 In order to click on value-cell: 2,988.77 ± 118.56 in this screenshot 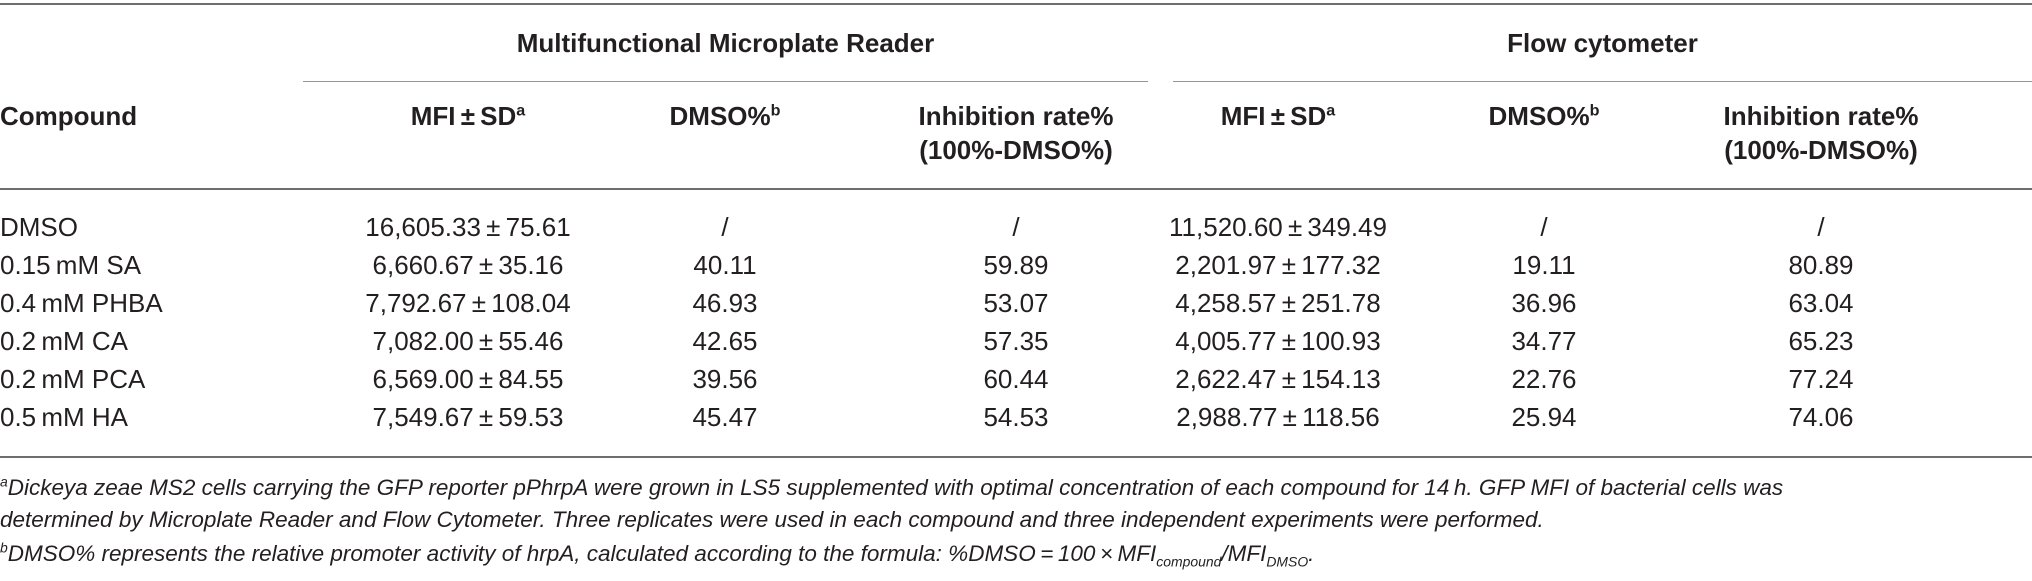, I will do `click(1278, 417)`.